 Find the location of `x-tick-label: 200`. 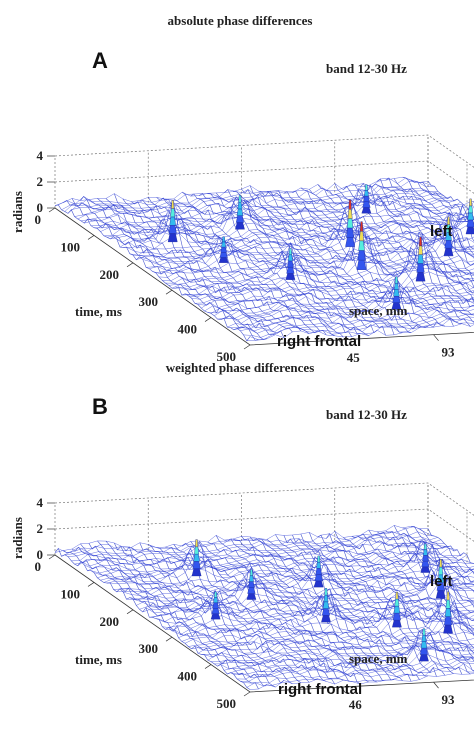

x-tick-label: 200 is located at coordinates (110, 274).